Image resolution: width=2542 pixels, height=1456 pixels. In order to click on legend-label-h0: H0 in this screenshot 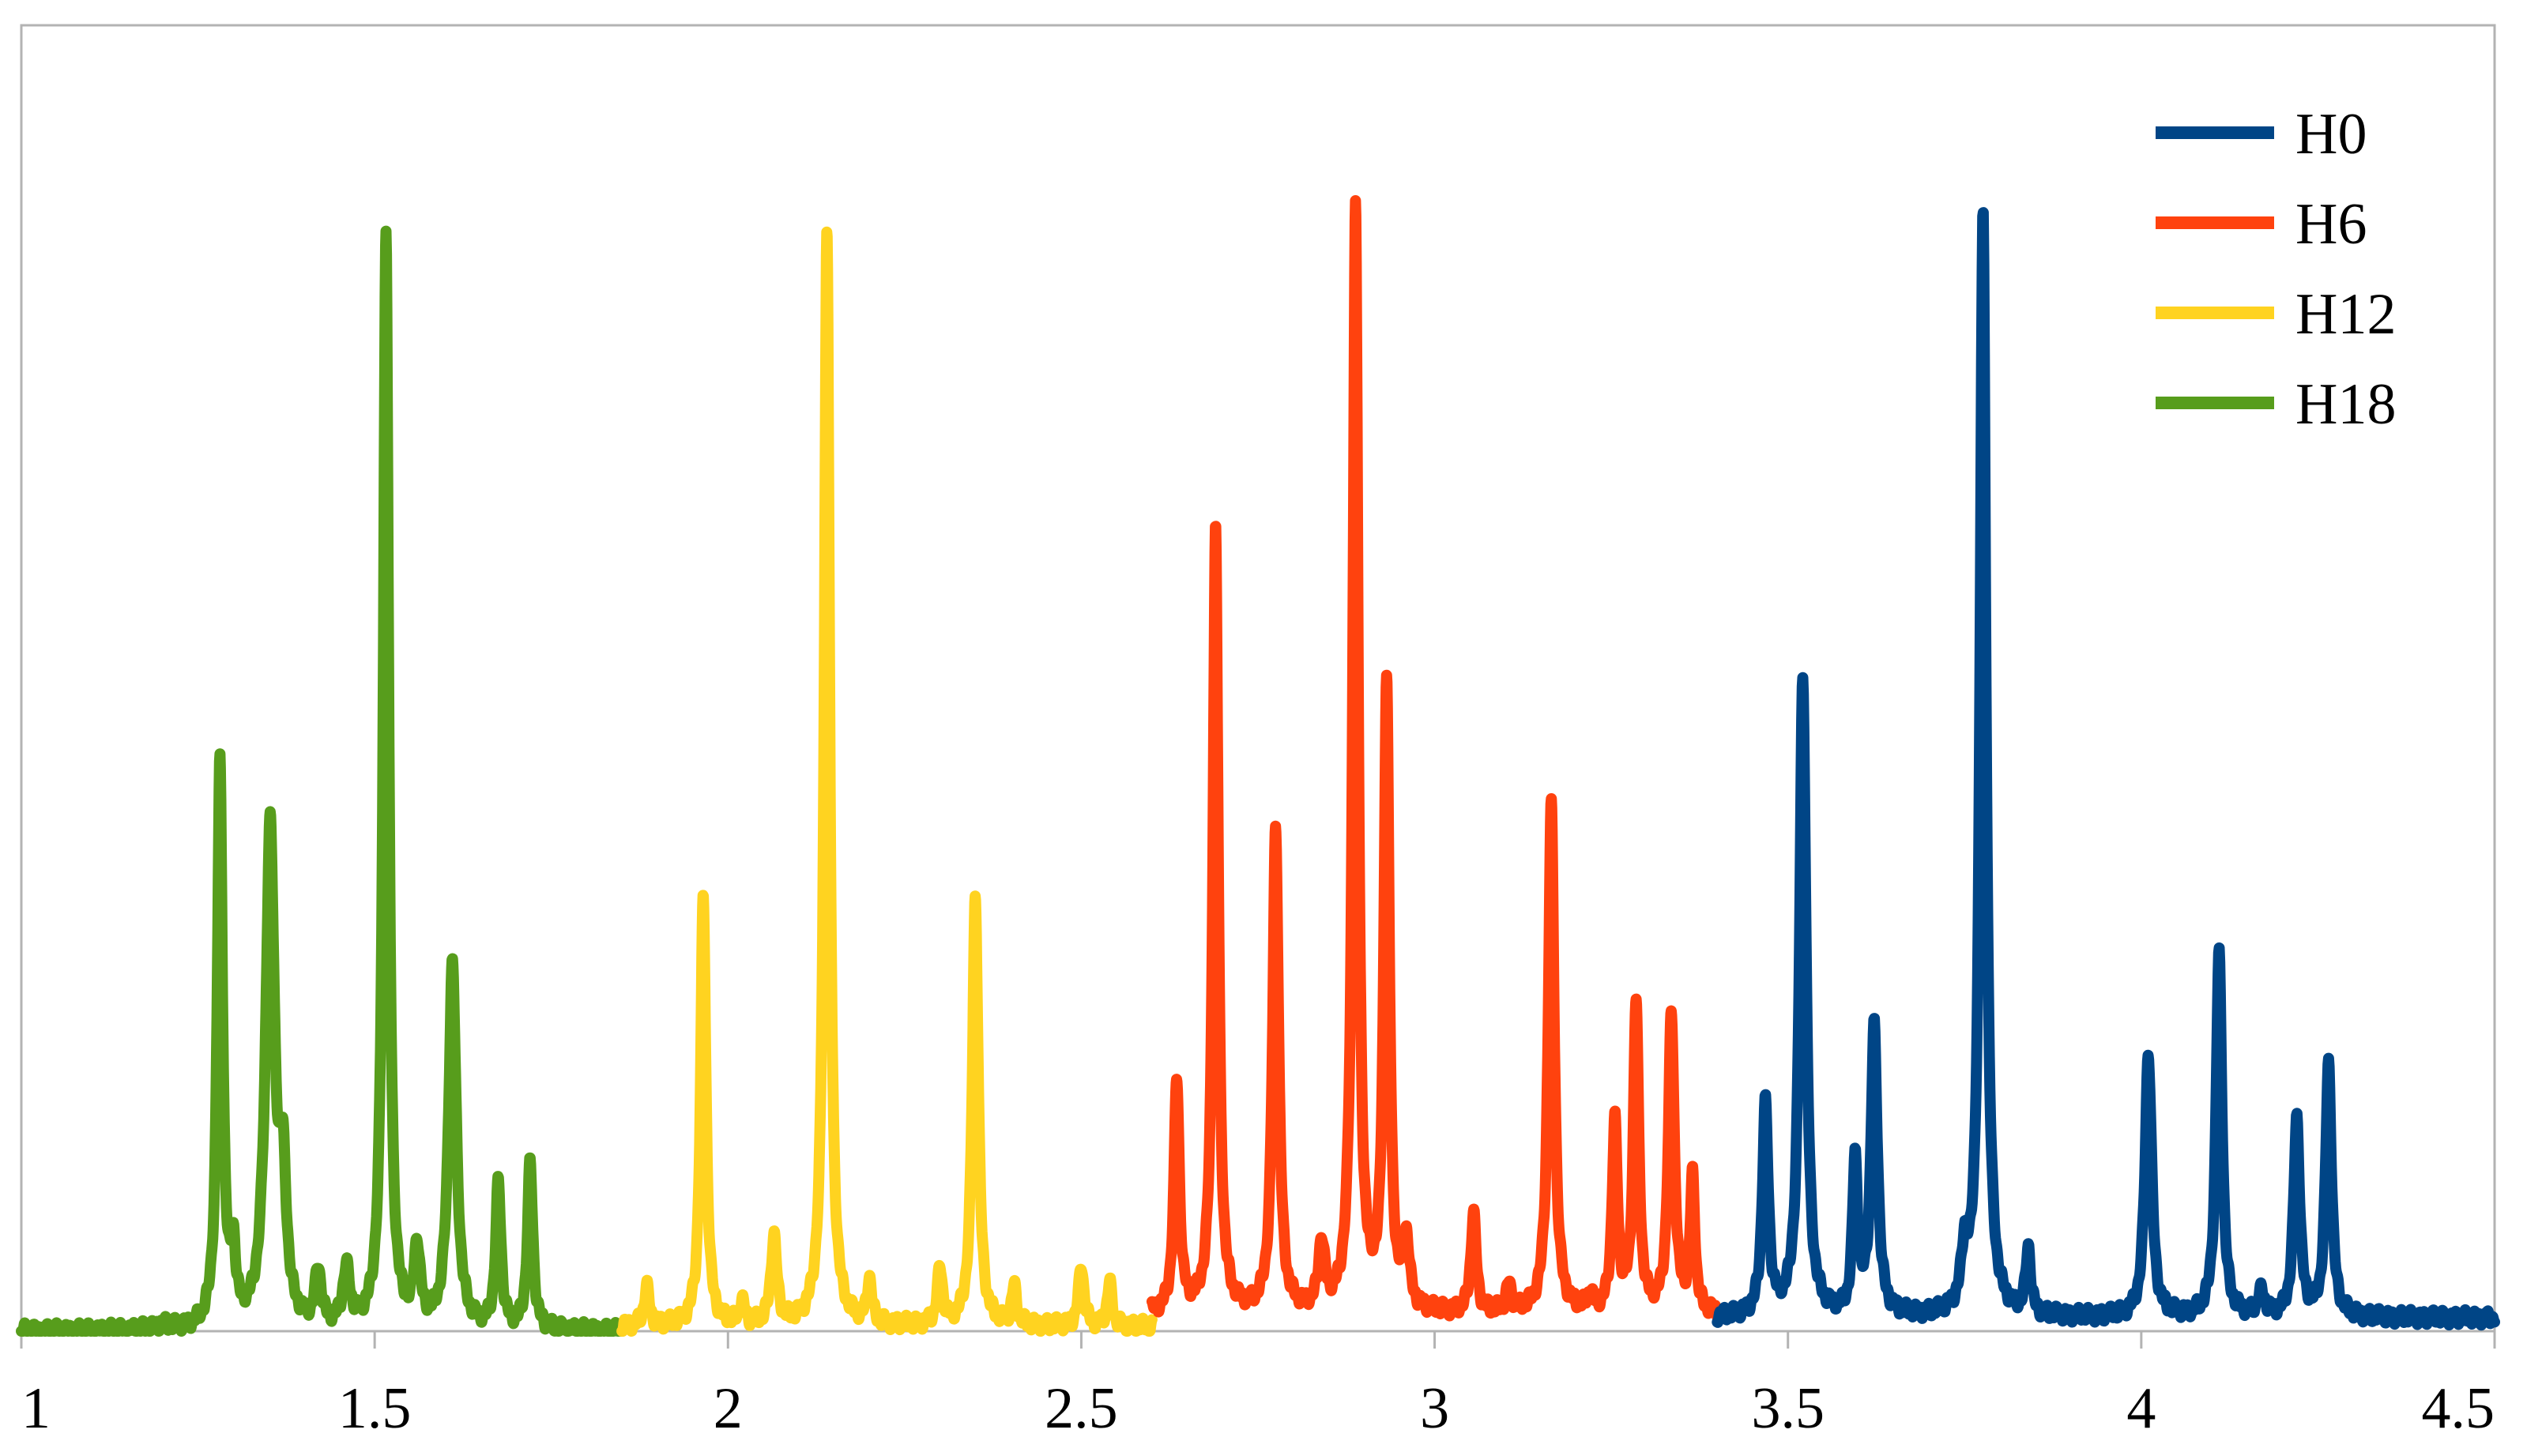, I will do `click(2331, 134)`.